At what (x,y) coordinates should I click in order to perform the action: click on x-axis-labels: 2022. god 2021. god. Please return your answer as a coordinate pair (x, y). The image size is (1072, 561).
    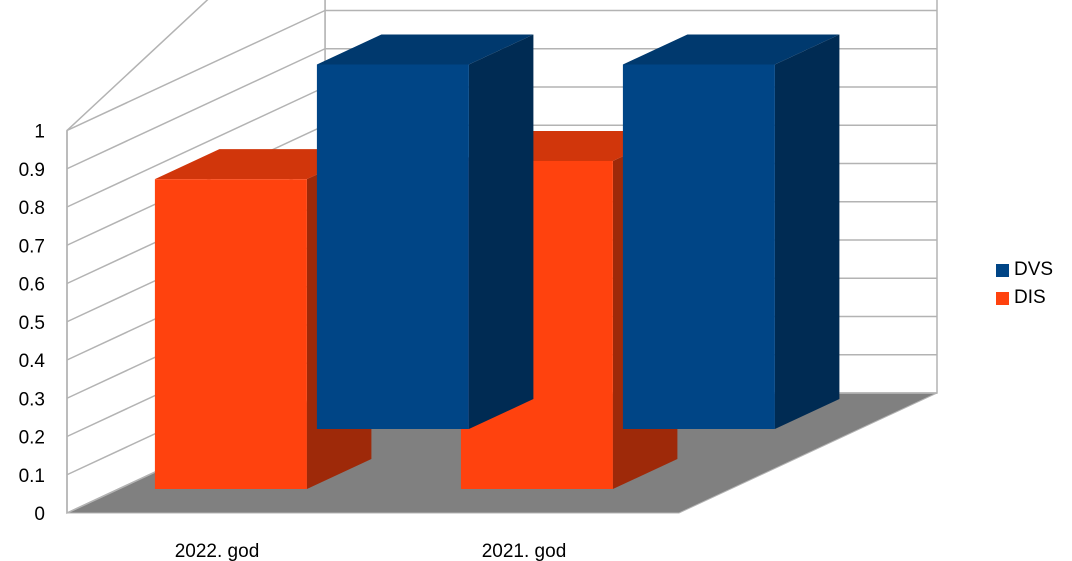
    Looking at the image, I should click on (371, 551).